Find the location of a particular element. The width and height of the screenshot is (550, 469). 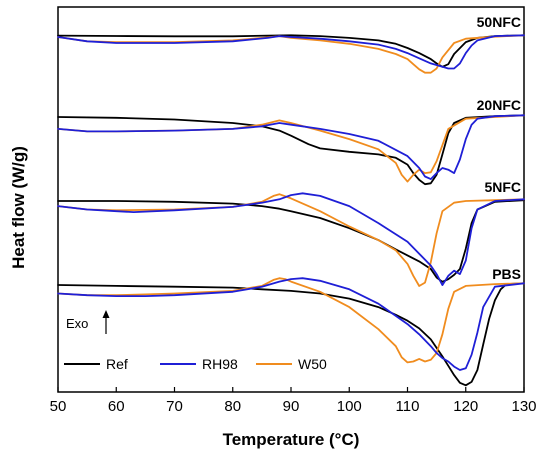

x-tick-label: 130 is located at coordinates (523, 406).